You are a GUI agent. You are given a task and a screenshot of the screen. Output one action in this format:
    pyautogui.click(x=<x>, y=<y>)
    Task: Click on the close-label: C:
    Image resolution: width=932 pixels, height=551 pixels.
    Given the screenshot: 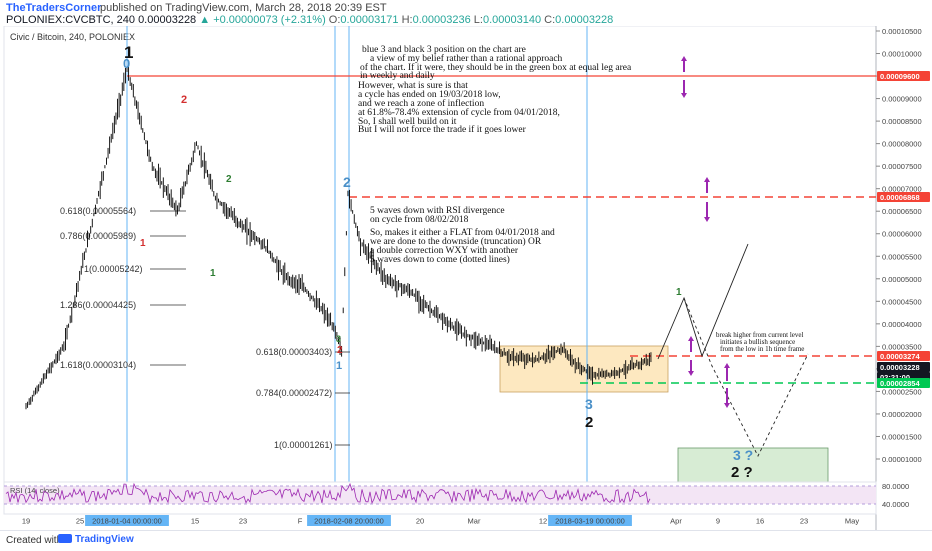 What is the action you would take?
    pyautogui.click(x=550, y=20)
    